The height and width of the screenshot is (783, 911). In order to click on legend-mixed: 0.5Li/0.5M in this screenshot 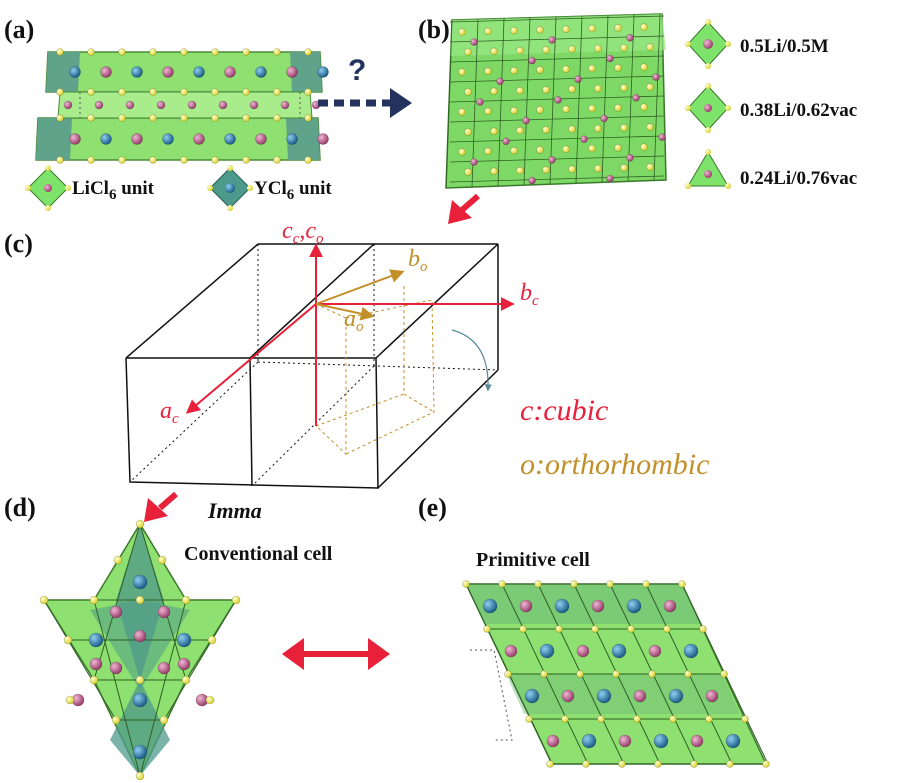, I will do `click(757, 44)`.